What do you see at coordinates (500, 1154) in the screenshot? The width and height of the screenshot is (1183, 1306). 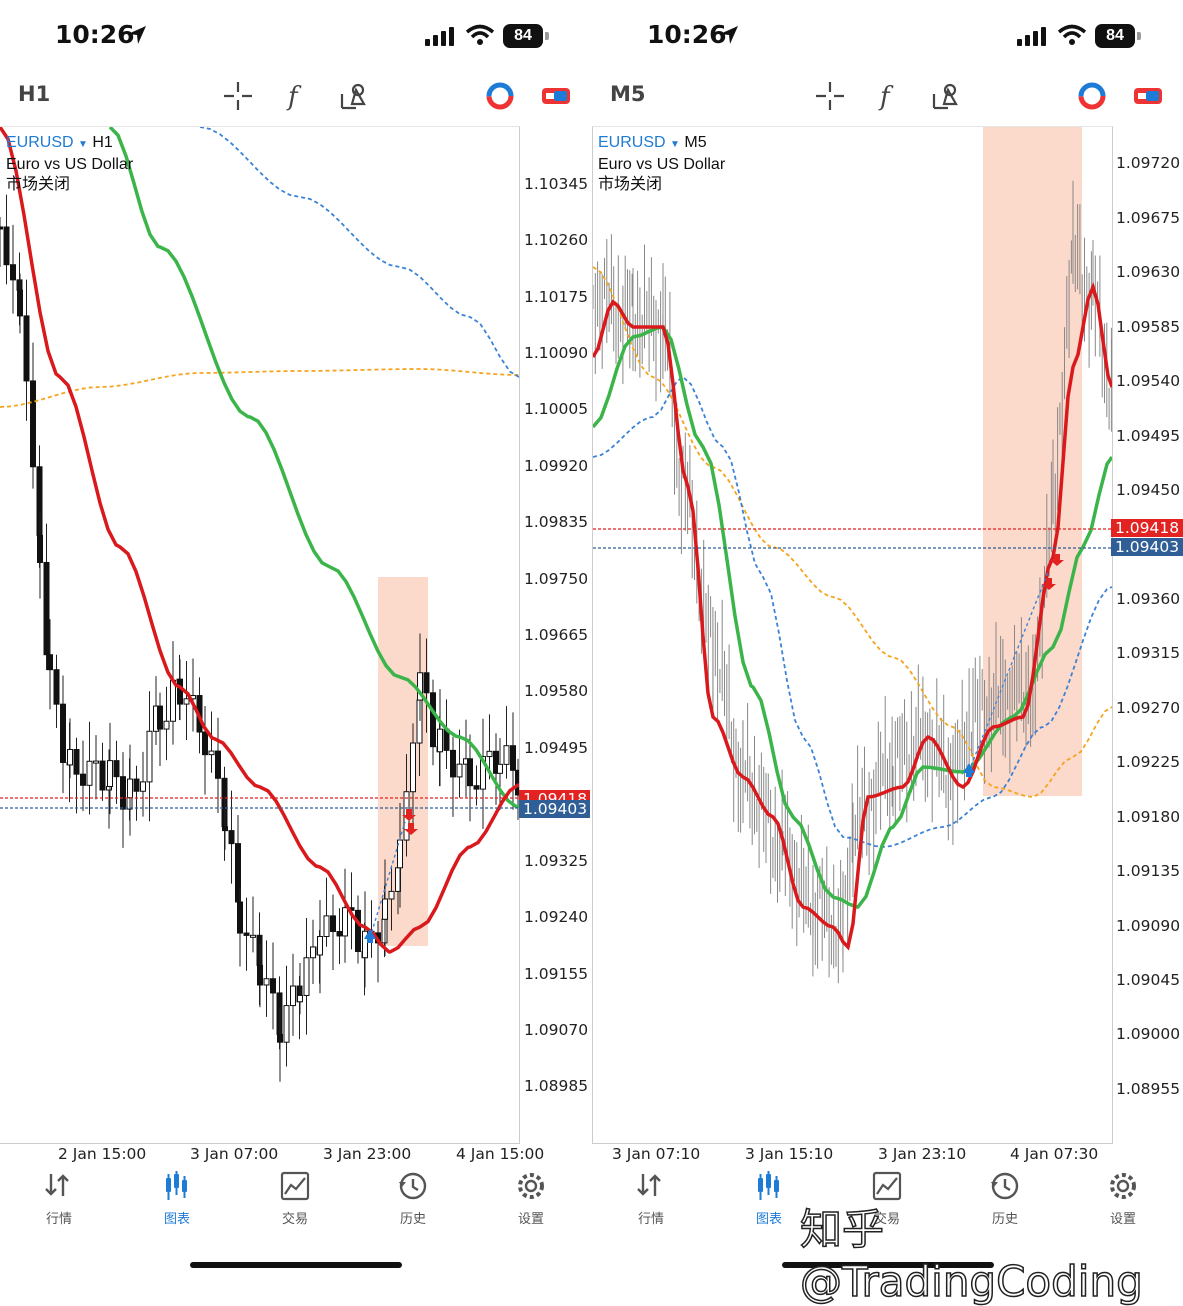 I see `time-axis-label: 4 Jan 15:00` at bounding box center [500, 1154].